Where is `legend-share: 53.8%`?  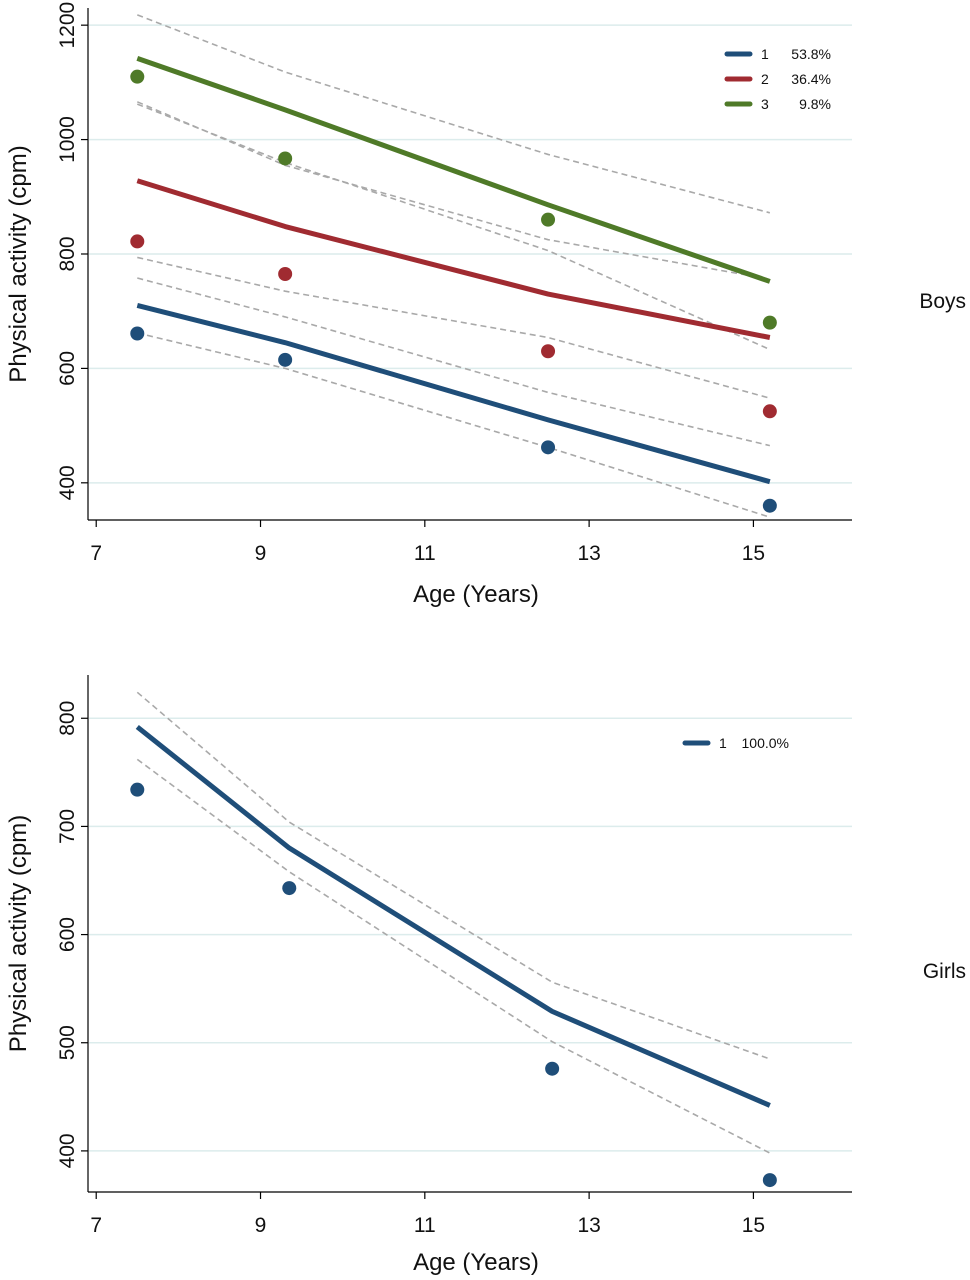 legend-share: 53.8% is located at coordinates (811, 54).